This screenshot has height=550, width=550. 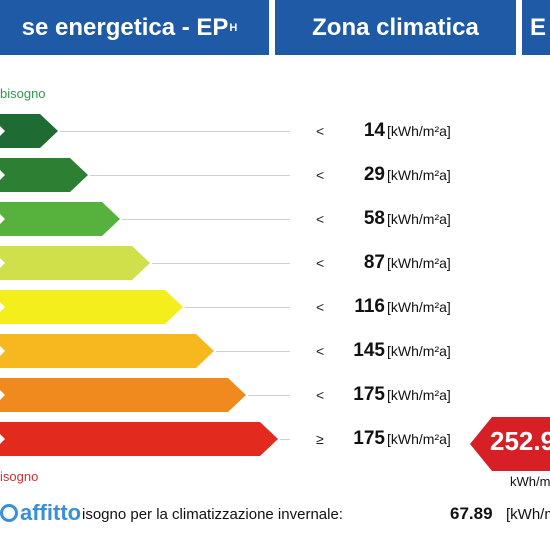 What do you see at coordinates (528, 514) in the screenshot?
I see `footer-unit: [kWh/m` at bounding box center [528, 514].